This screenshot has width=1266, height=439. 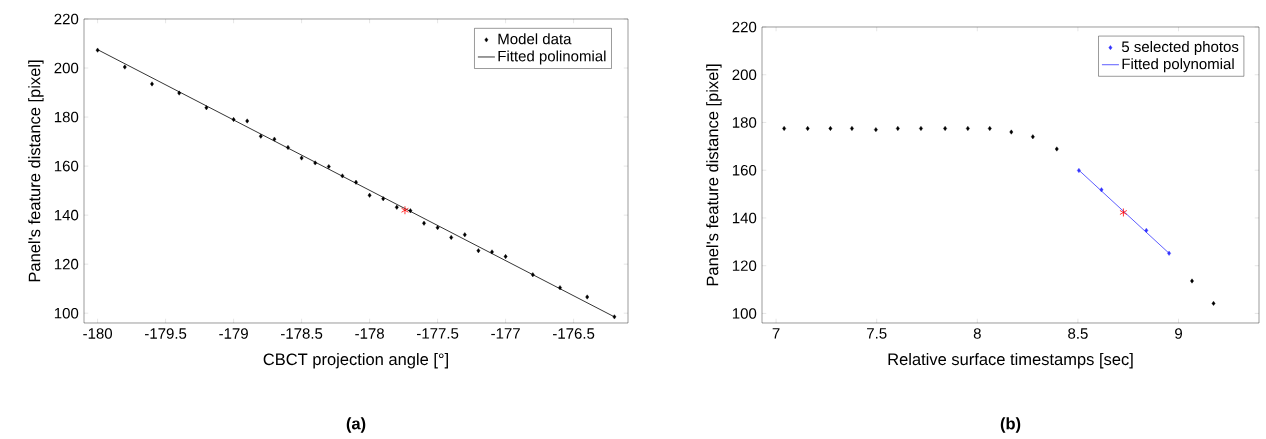 I want to click on legend-label: Fitted polinomial, so click(x=552, y=57).